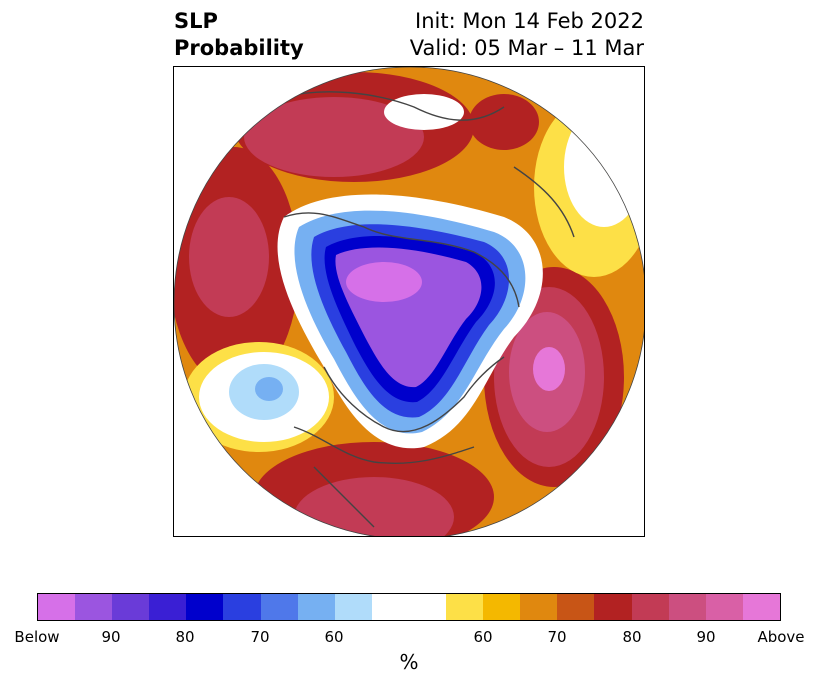  What do you see at coordinates (229, 257) in the screenshot?
I see `west-pacific-high-core` at bounding box center [229, 257].